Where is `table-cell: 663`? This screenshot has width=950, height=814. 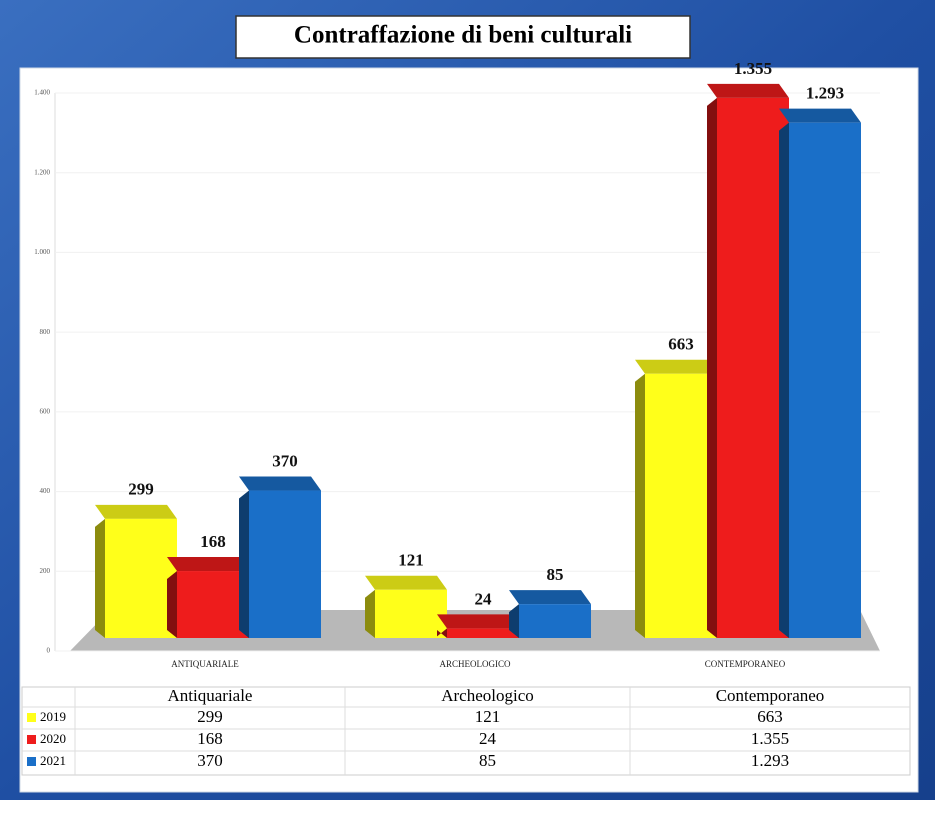
table-cell: 663 is located at coordinates (770, 716).